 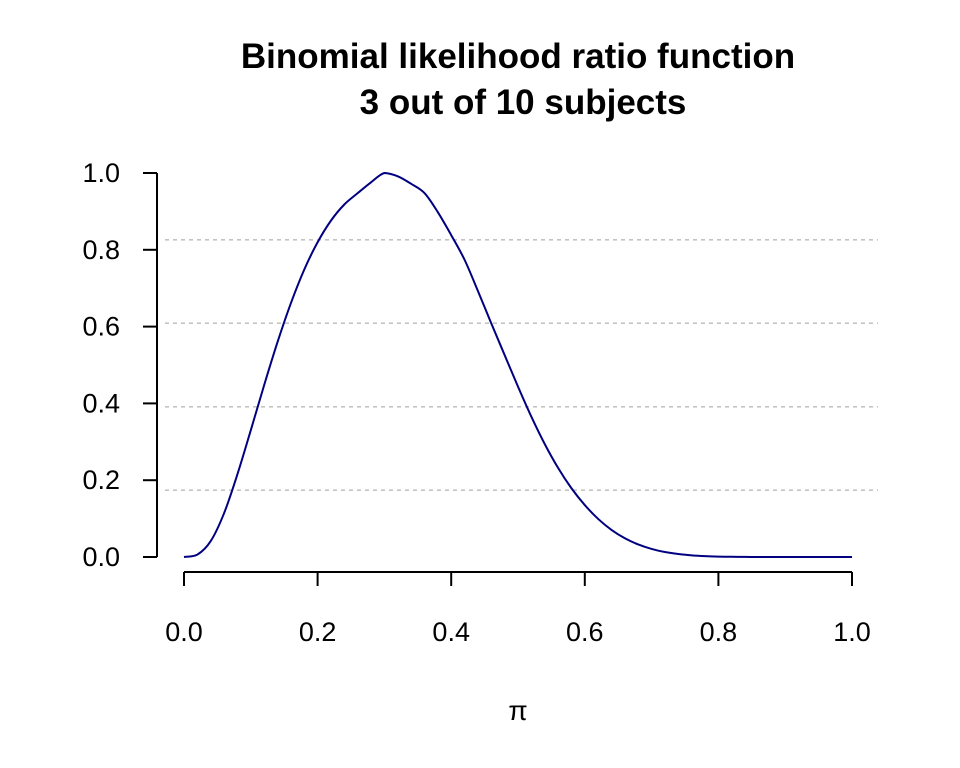 What do you see at coordinates (101, 557) in the screenshot?
I see `y-tick-label: 0.0` at bounding box center [101, 557].